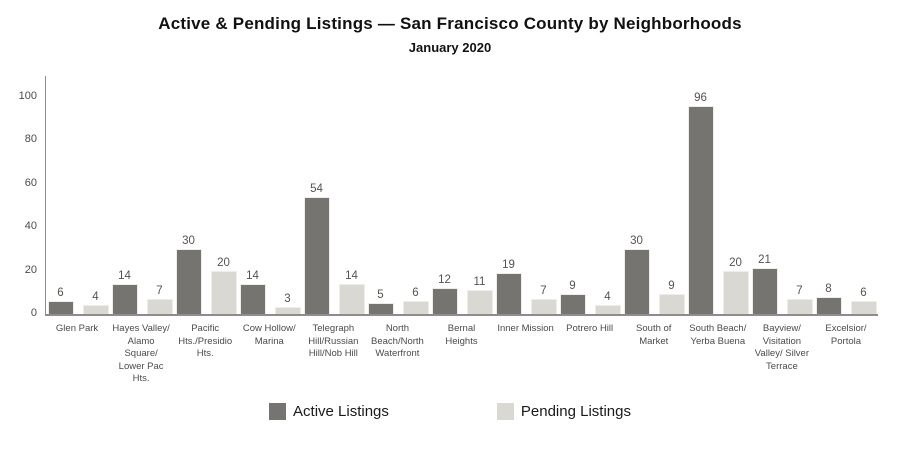 This screenshot has width=900, height=450. Describe the element at coordinates (30, 182) in the screenshot. I see `y-tick-label: 60` at that location.